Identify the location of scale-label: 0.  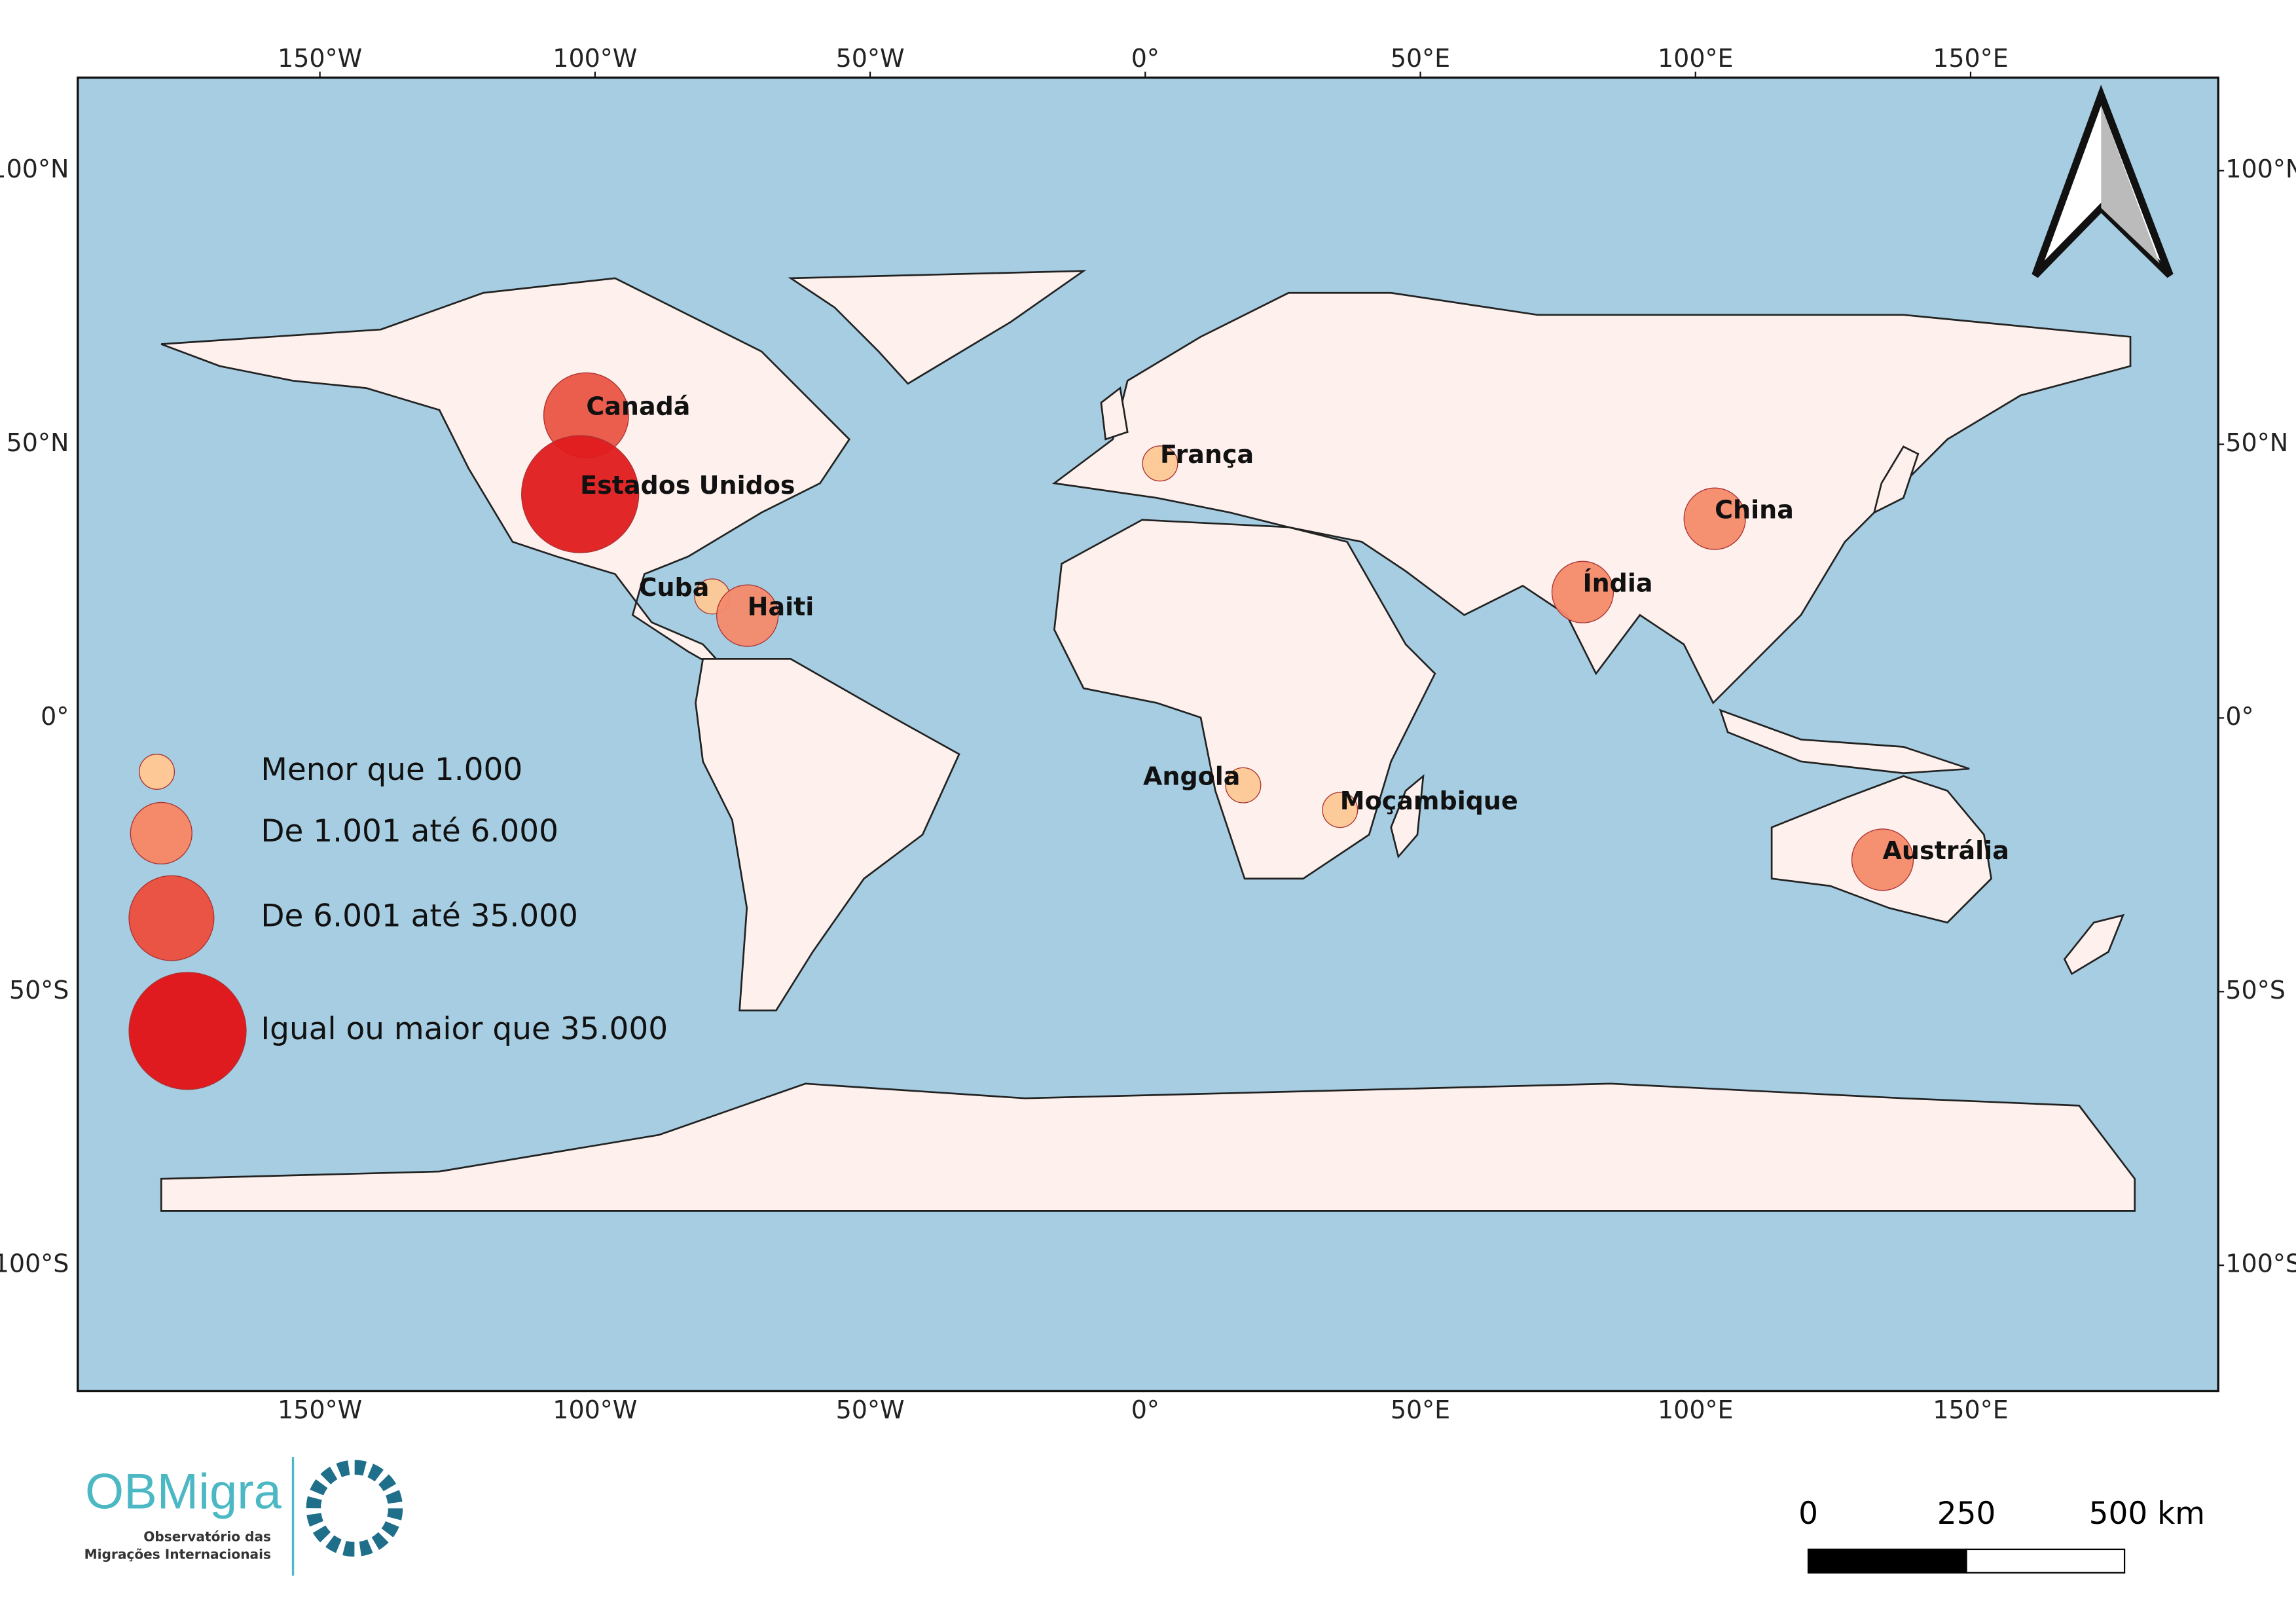
(1808, 1514).